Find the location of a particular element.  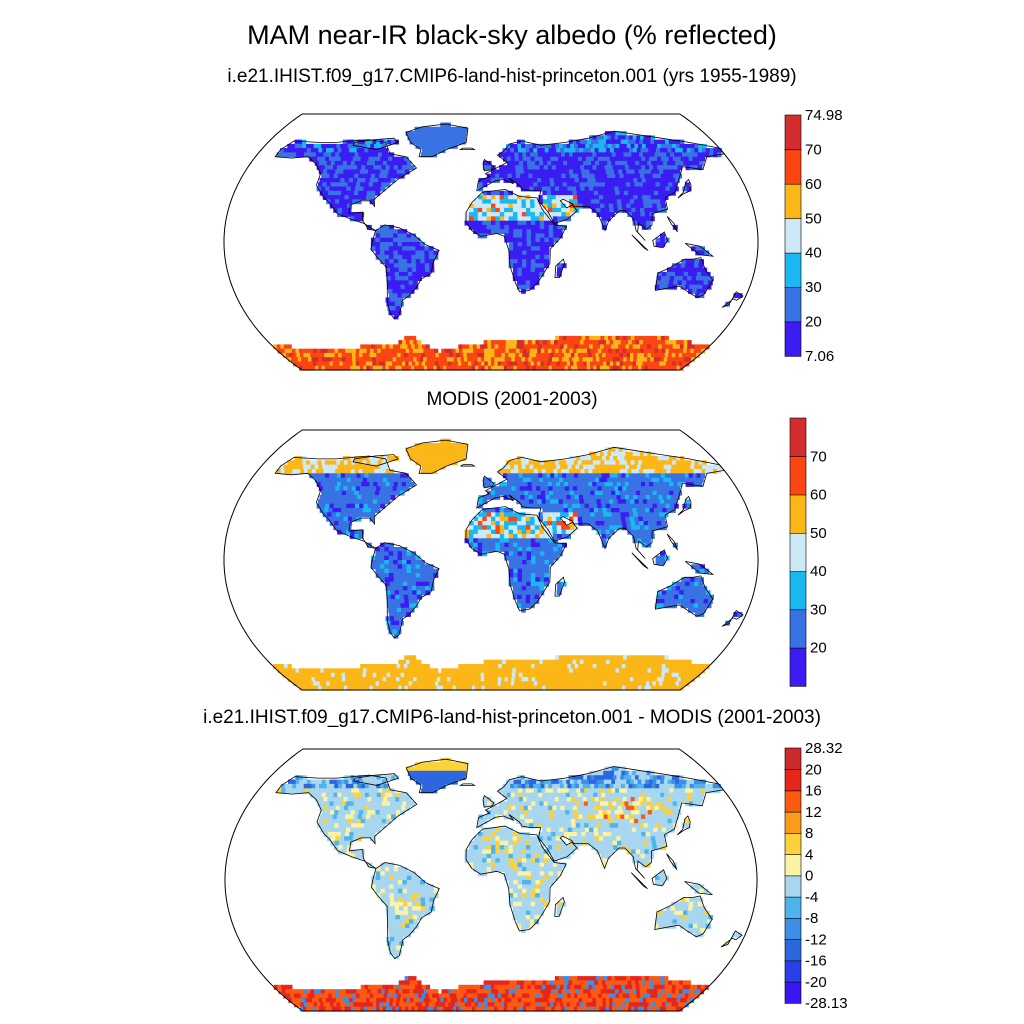

colorbar: 7.06 20 30 40 50 60 70 74.98 is located at coordinates (813, 236).